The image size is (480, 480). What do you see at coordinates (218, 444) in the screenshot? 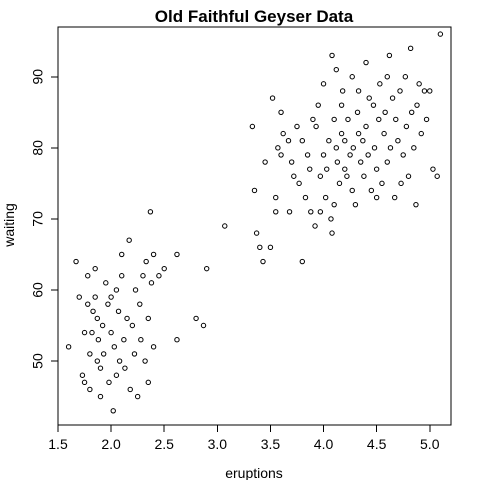
I see `x-tick-label: 3.0` at bounding box center [218, 444].